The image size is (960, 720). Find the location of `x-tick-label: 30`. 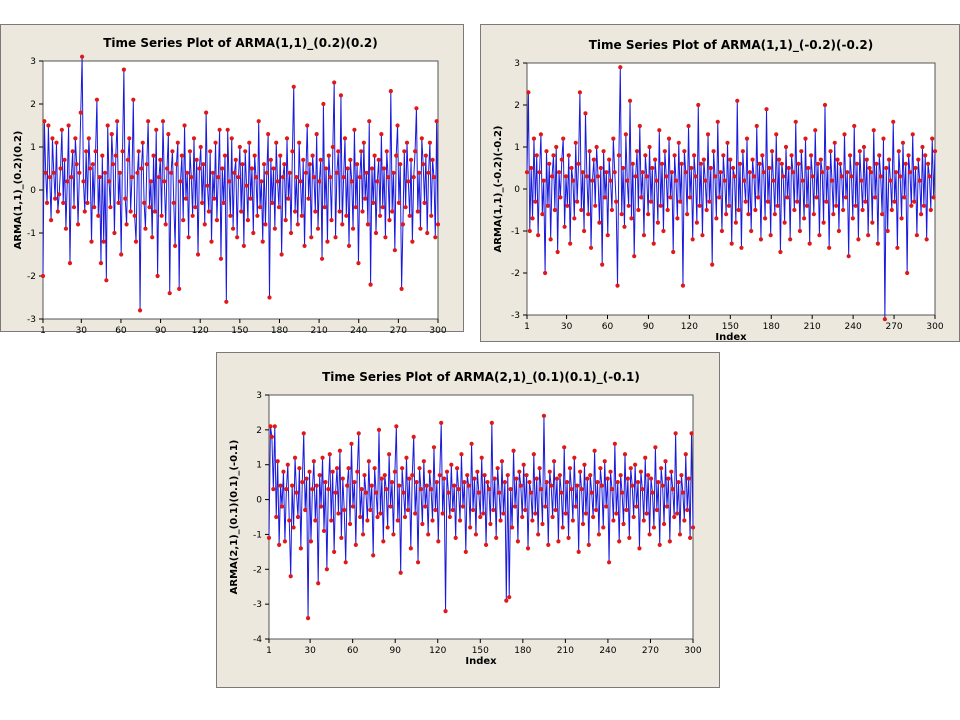

x-tick-label: 30 is located at coordinates (82, 329).